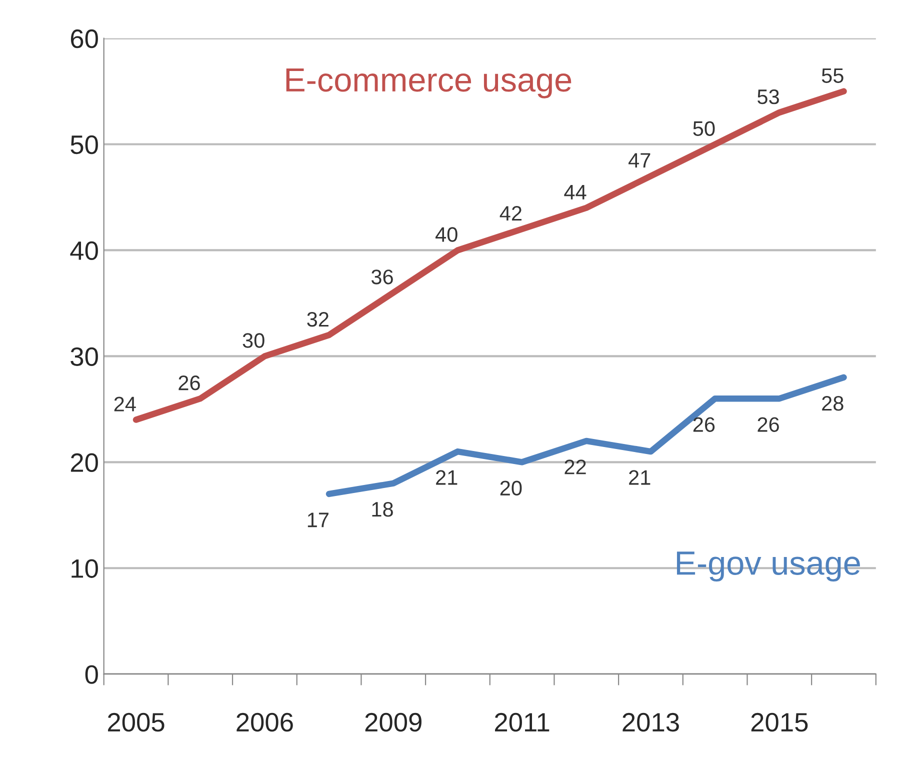  Describe the element at coordinates (318, 520) in the screenshot. I see `data-label: 17` at that location.